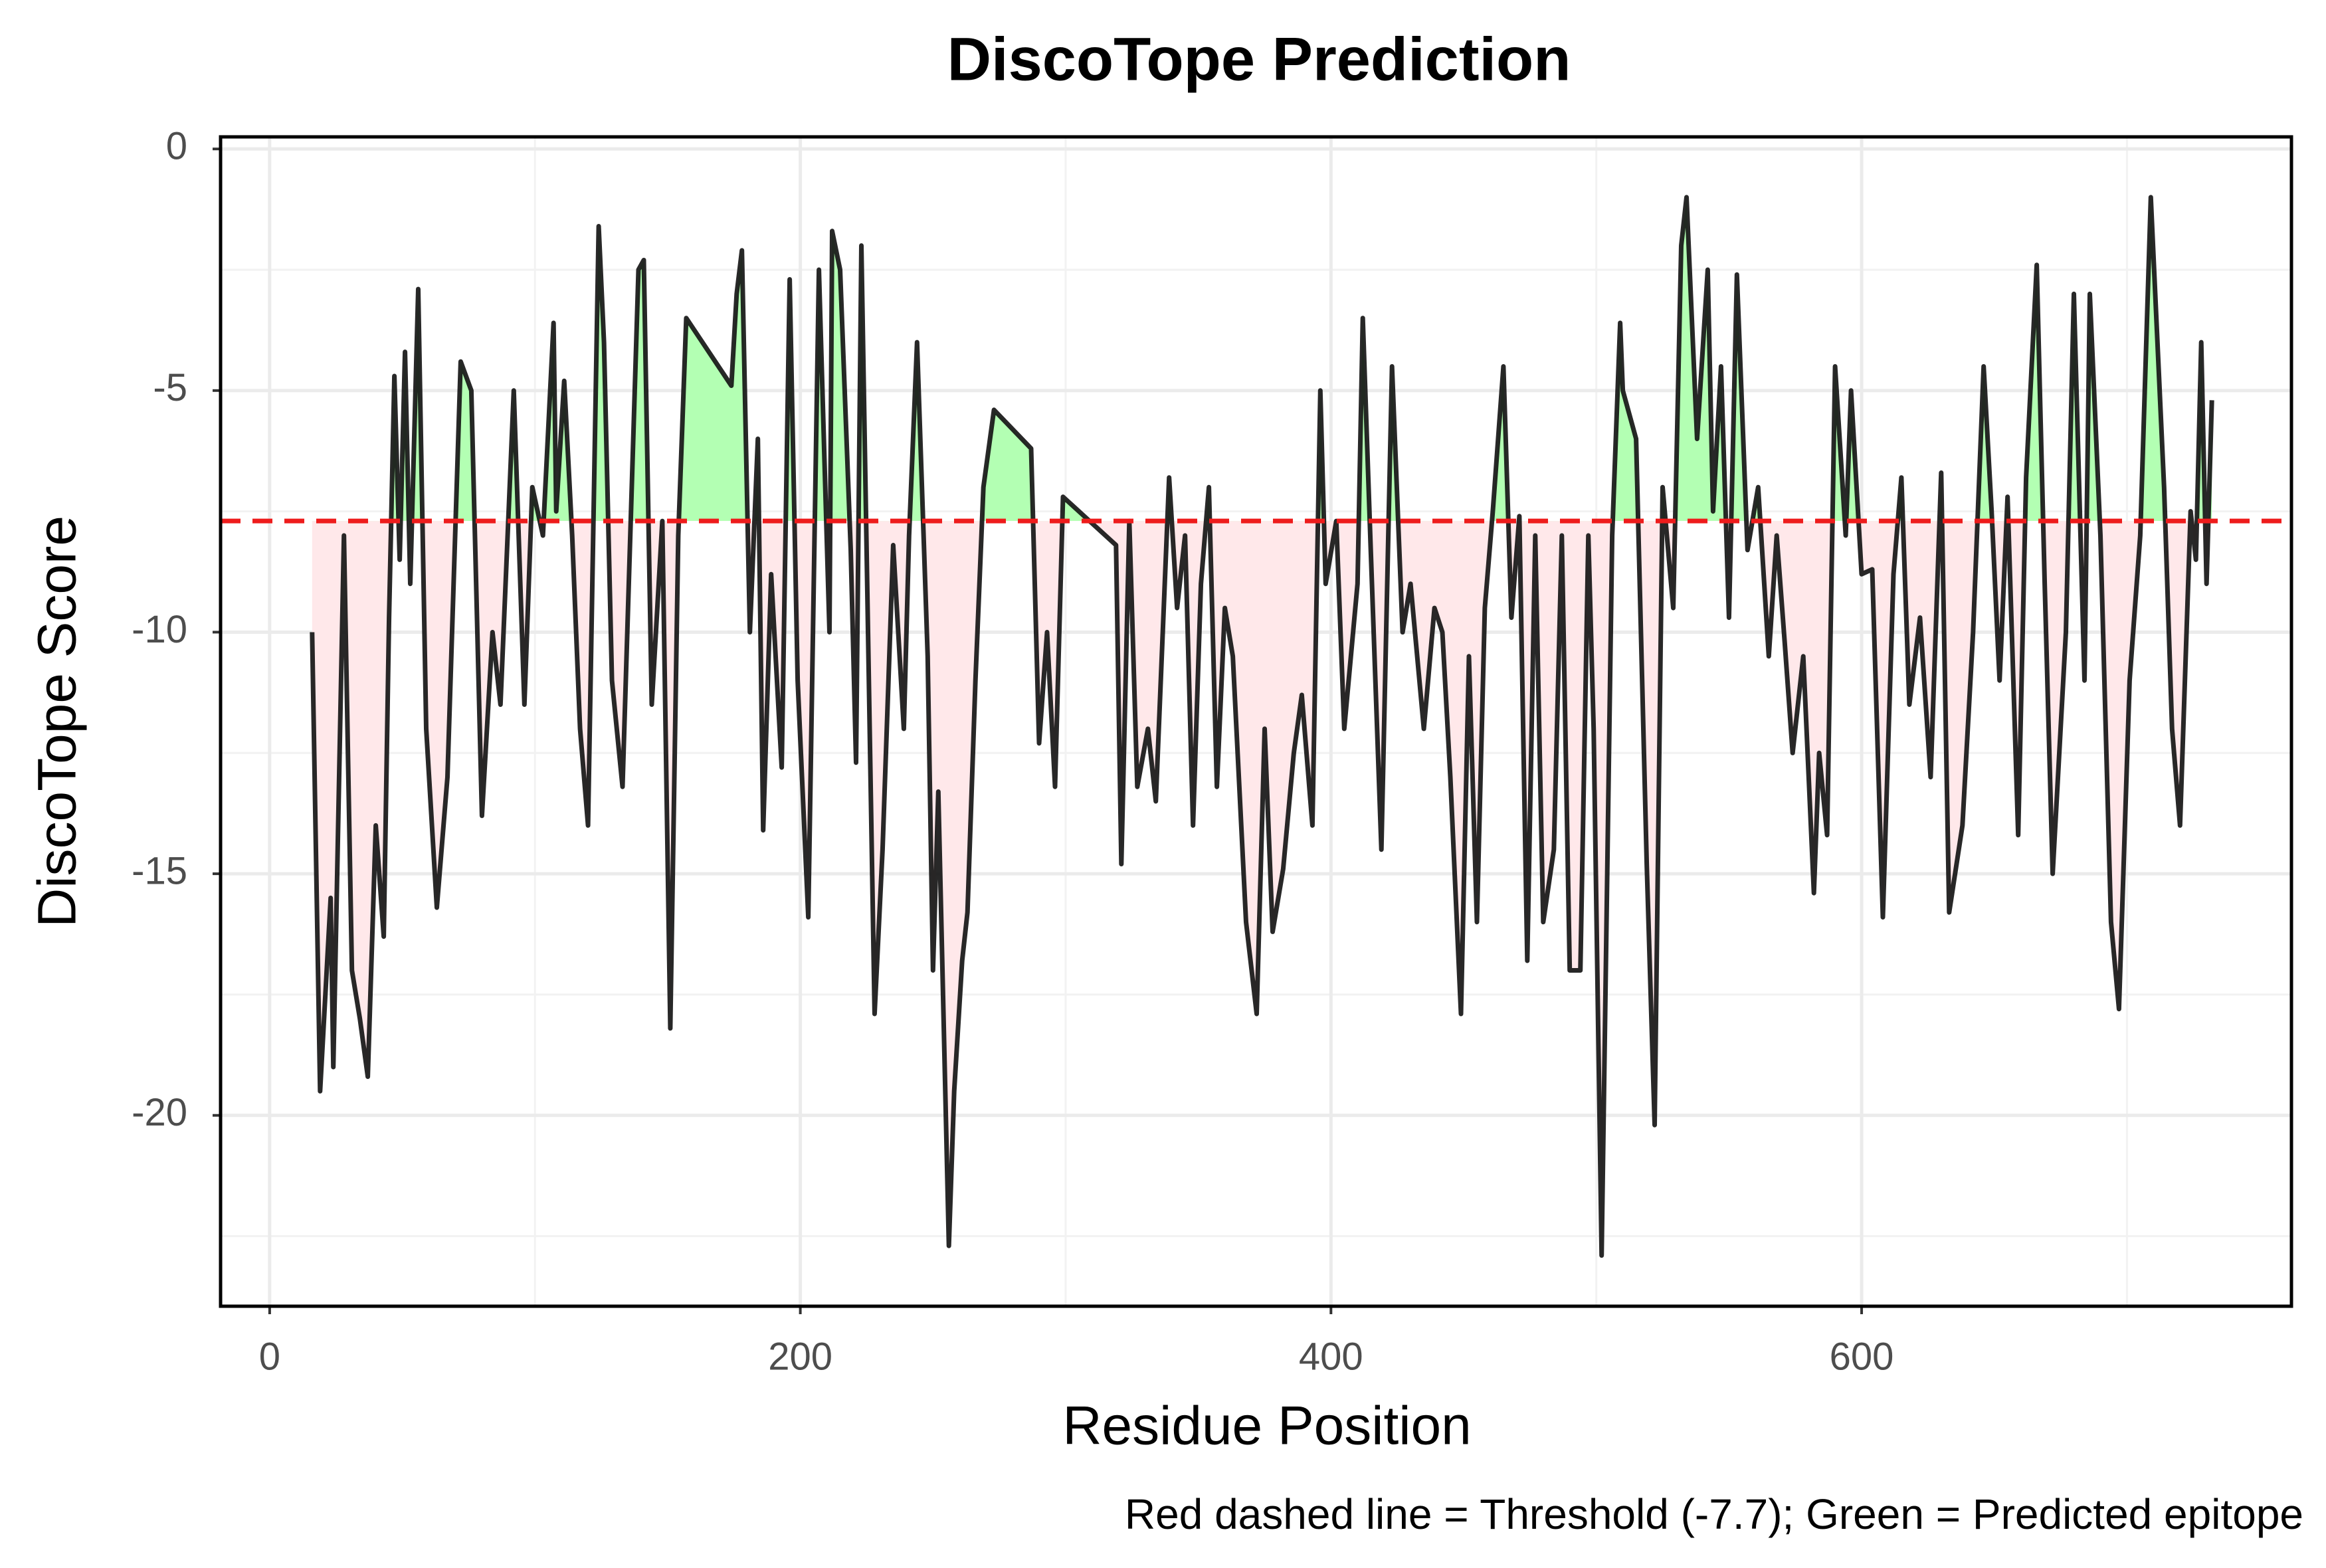 The width and height of the screenshot is (2326, 1568). I want to click on x-tick-label: 400, so click(1331, 1356).